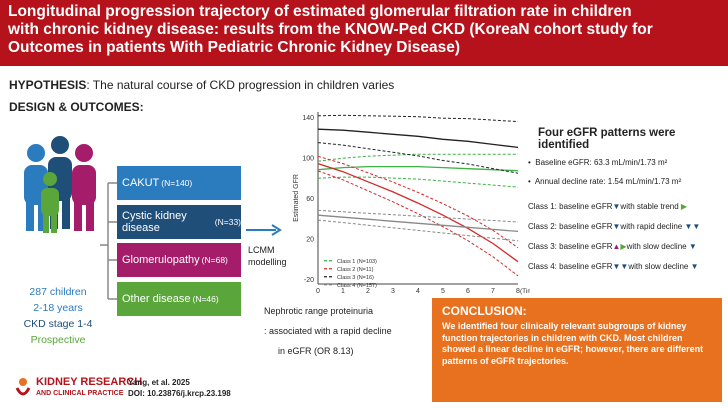  I want to click on x-axis-label: (Time), so click(525, 291).